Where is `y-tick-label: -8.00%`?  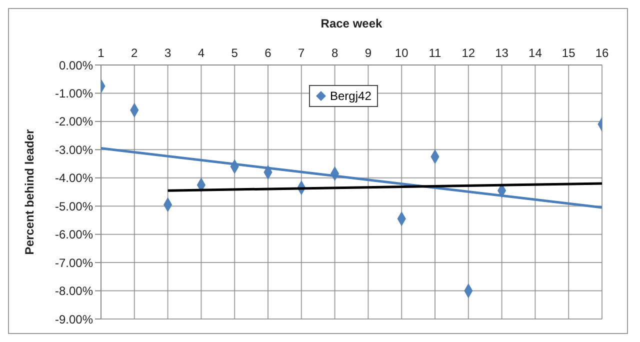
y-tick-label: -8.00% is located at coordinates (74, 291).